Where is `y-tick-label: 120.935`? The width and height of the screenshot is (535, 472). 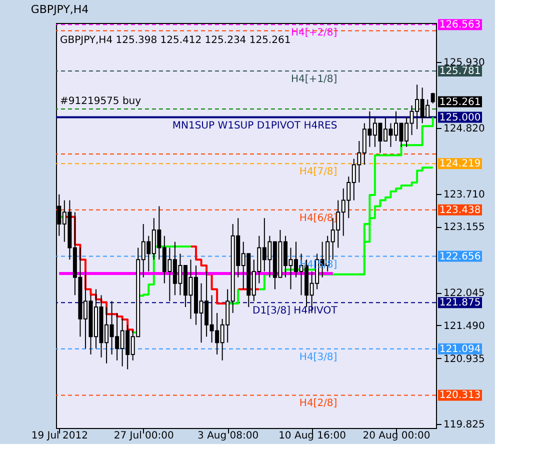 y-tick-label: 120.935 is located at coordinates (464, 359).